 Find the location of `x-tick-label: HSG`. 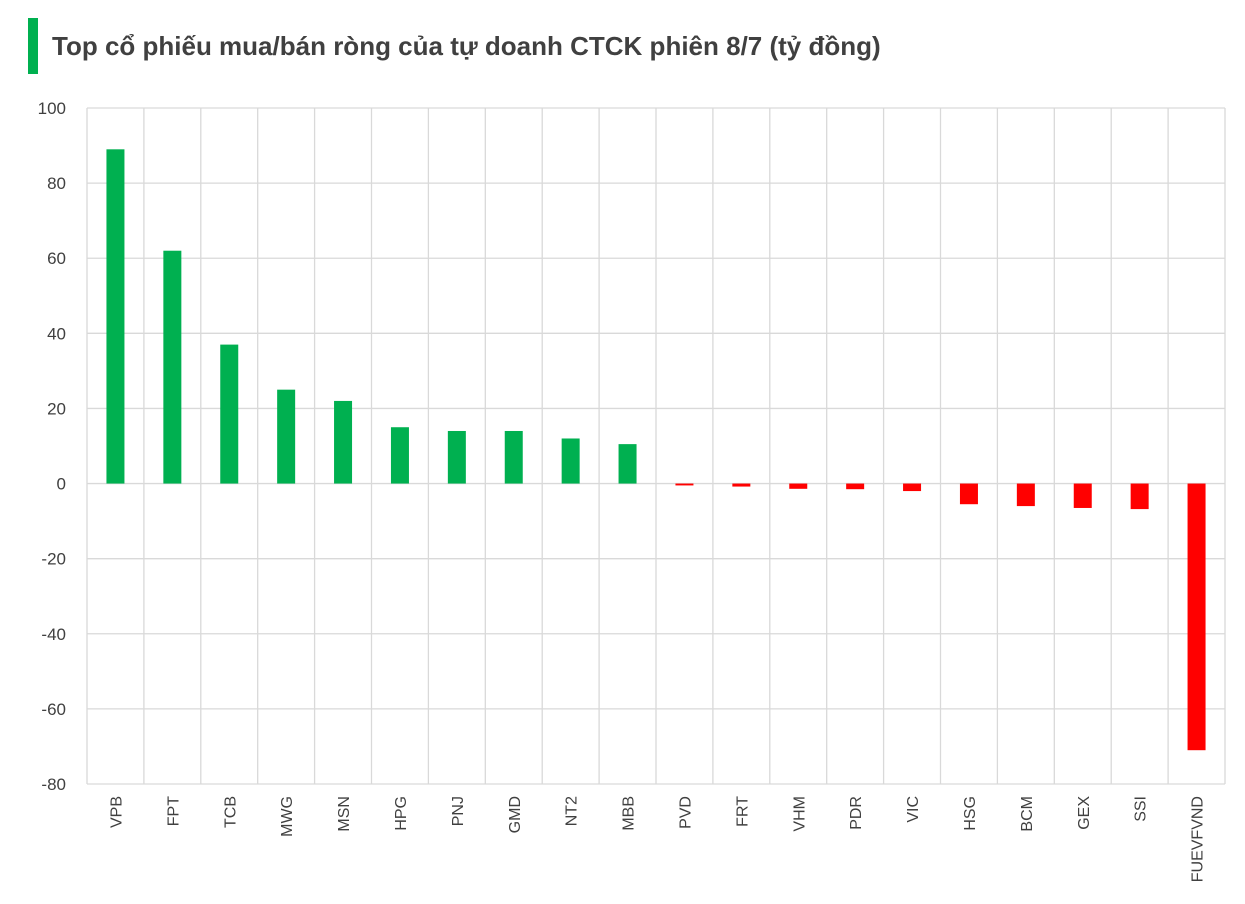

x-tick-label: HSG is located at coordinates (970, 813).